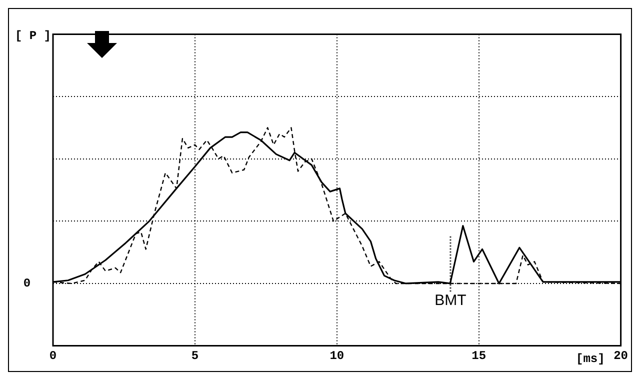  I want to click on x-tick-label: 0, so click(53, 356).